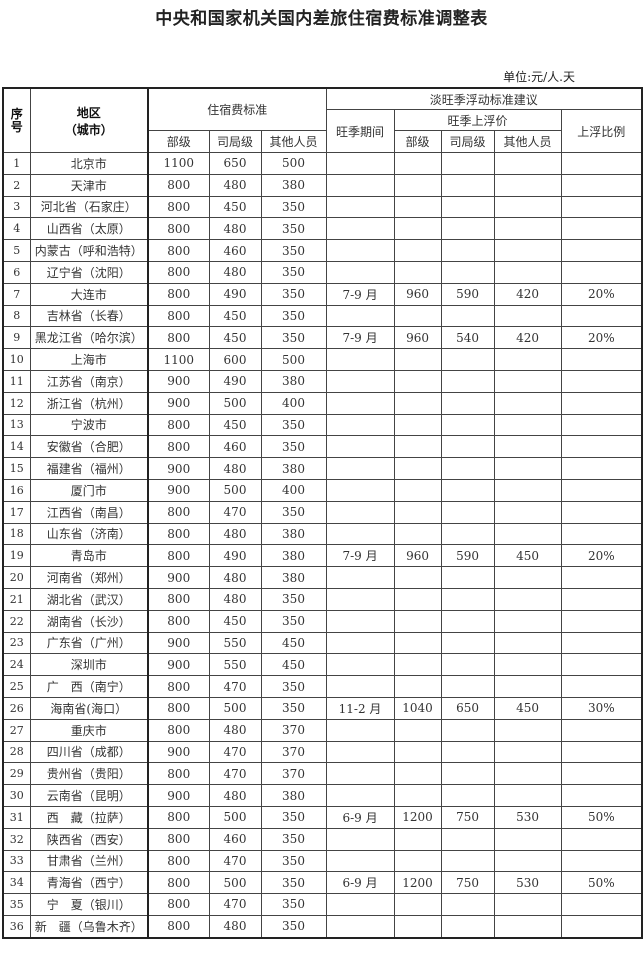 This screenshot has height=954, width=643. Describe the element at coordinates (89, 795) in the screenshot. I see `cell-region: 云南省（昆明）` at that location.